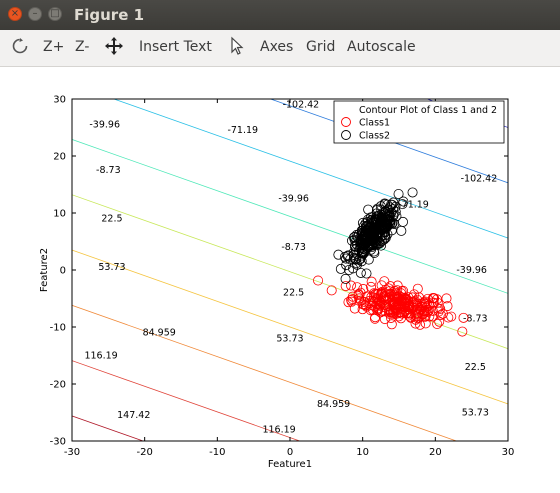  Describe the element at coordinates (72, 452) in the screenshot. I see `x-tick-label: -30` at that location.